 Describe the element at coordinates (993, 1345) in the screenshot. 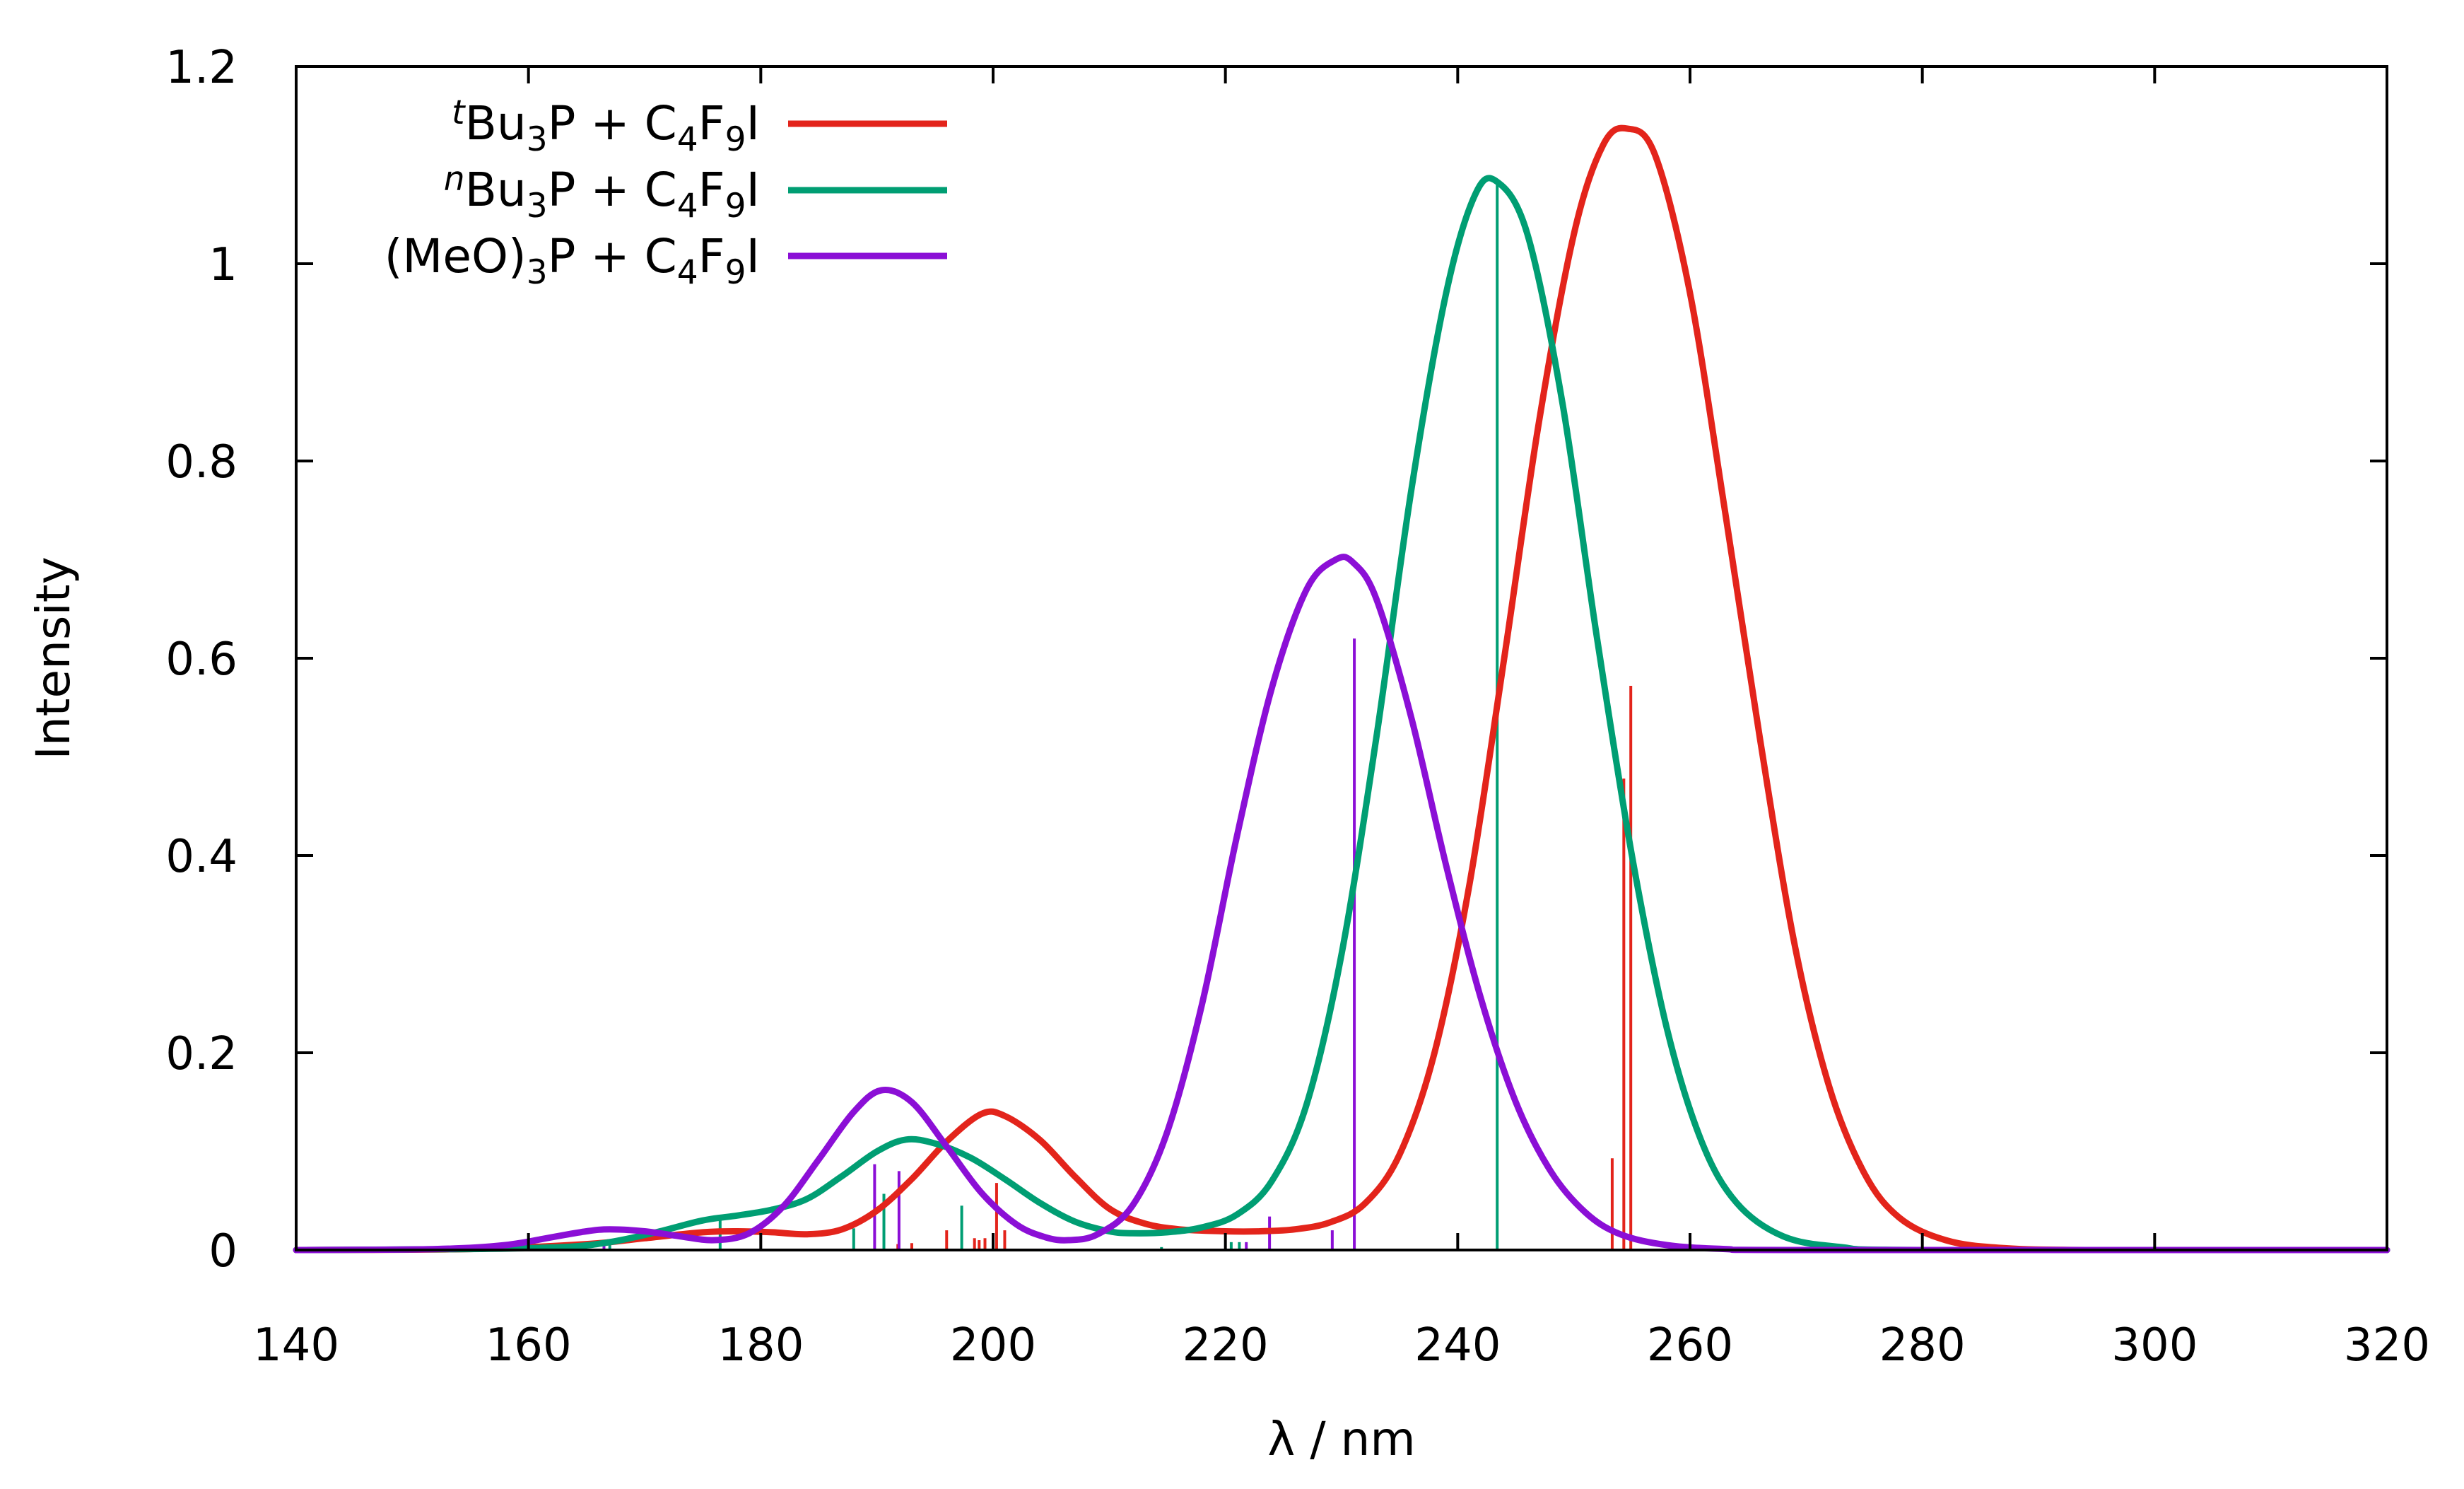

I see `x-tick-label: 200` at that location.